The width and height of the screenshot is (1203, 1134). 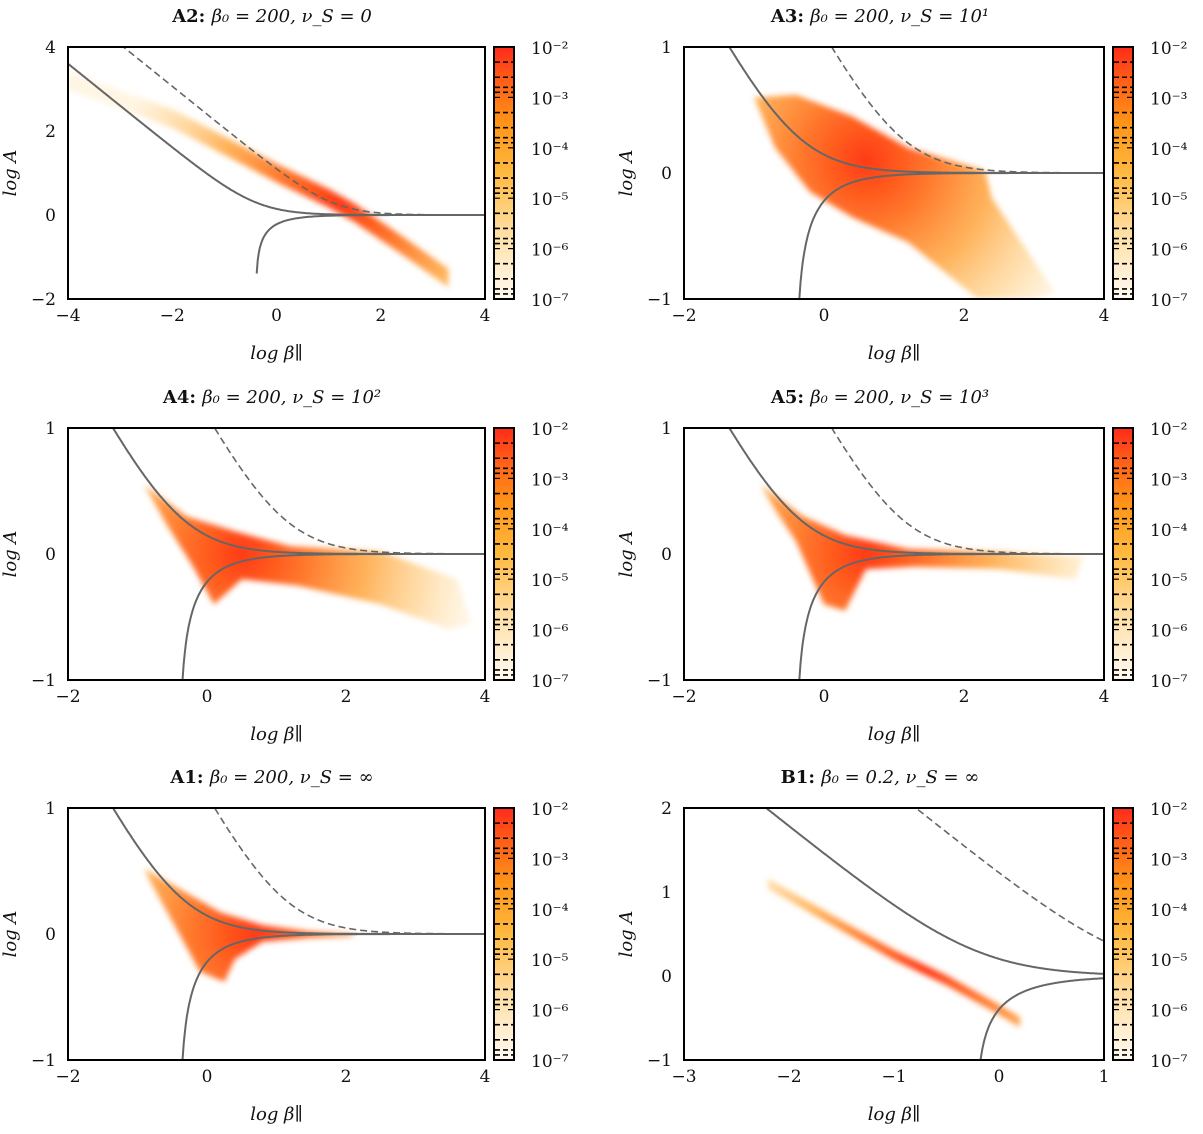 What do you see at coordinates (899, 16) in the screenshot?
I see `panel-title-params: β₀ = 200, ν_S = 10¹` at bounding box center [899, 16].